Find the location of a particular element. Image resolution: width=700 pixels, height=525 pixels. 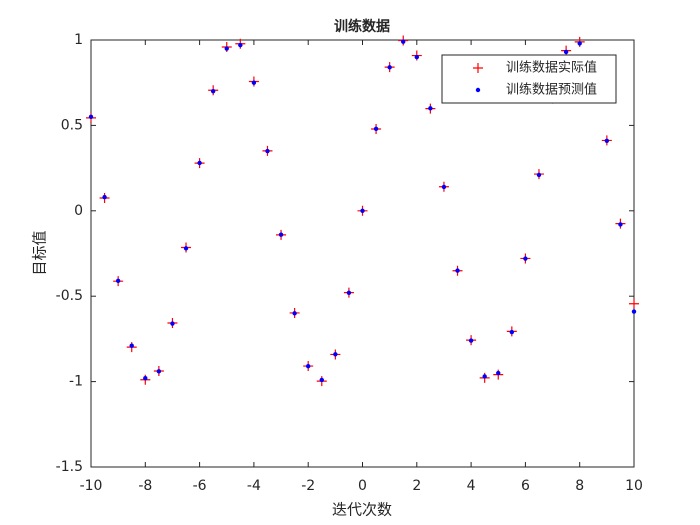

legend-label: 训练数据实际值 is located at coordinates (551, 68).